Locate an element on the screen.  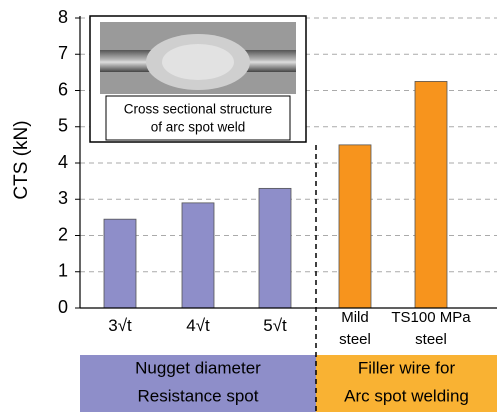
x-tick-label: TS100 MPa steel is located at coordinates (431, 328).